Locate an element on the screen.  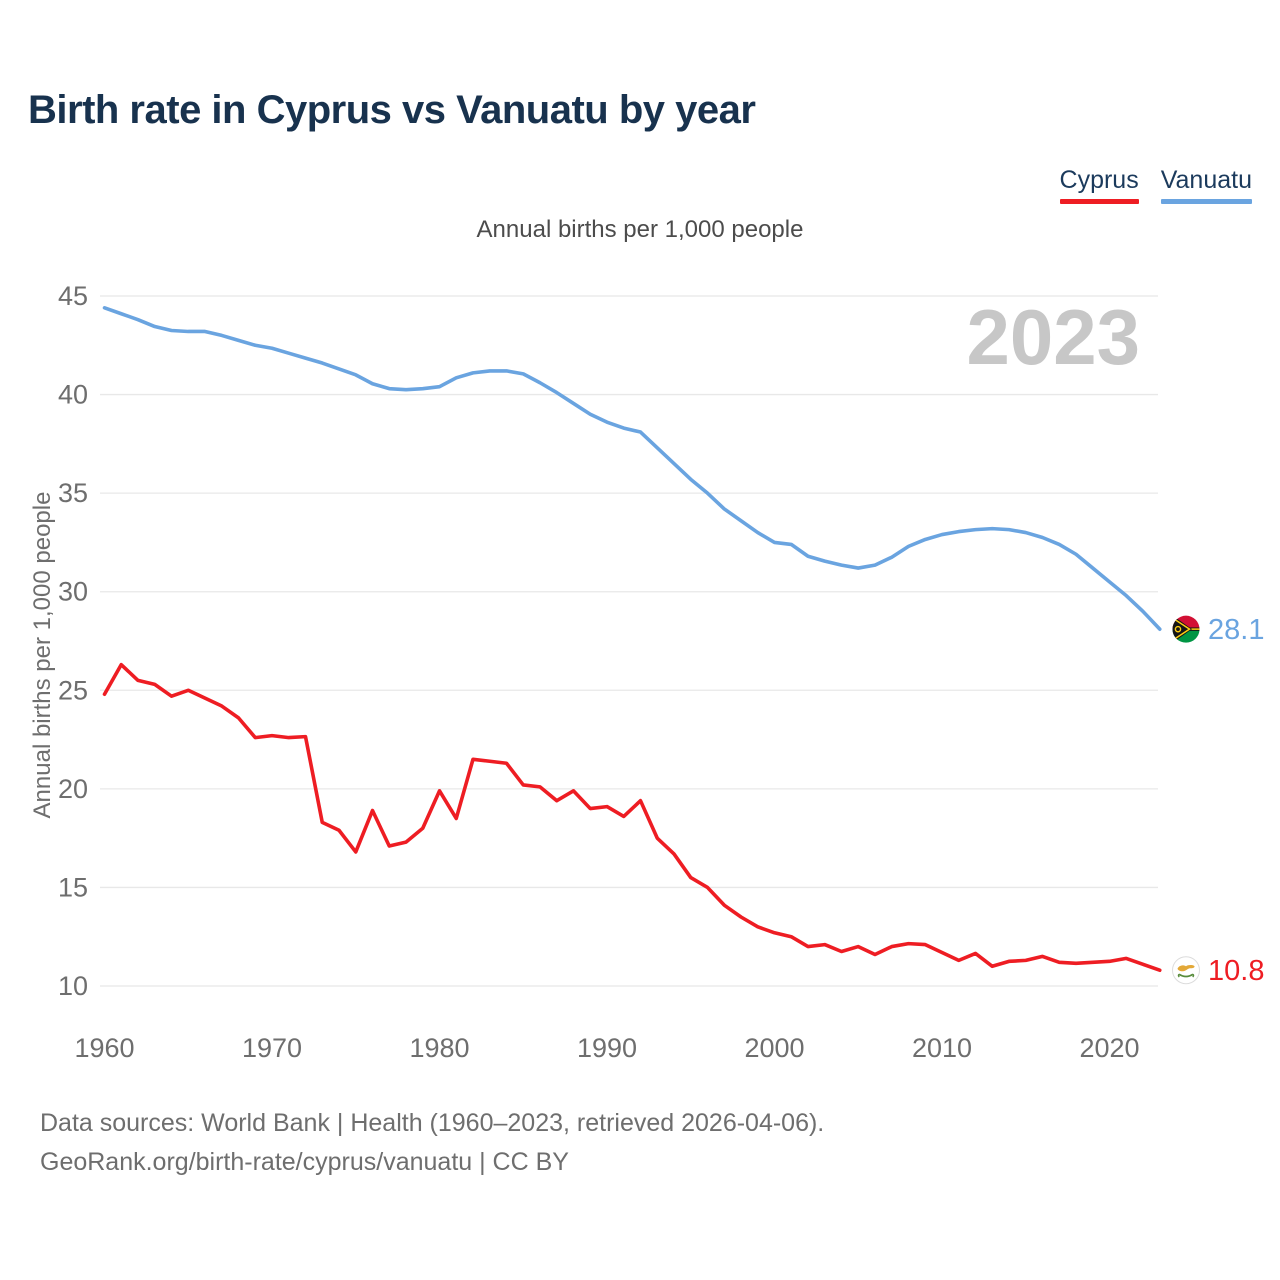
chart-legend: Cyprus Vanuatu is located at coordinates (1155, 185).